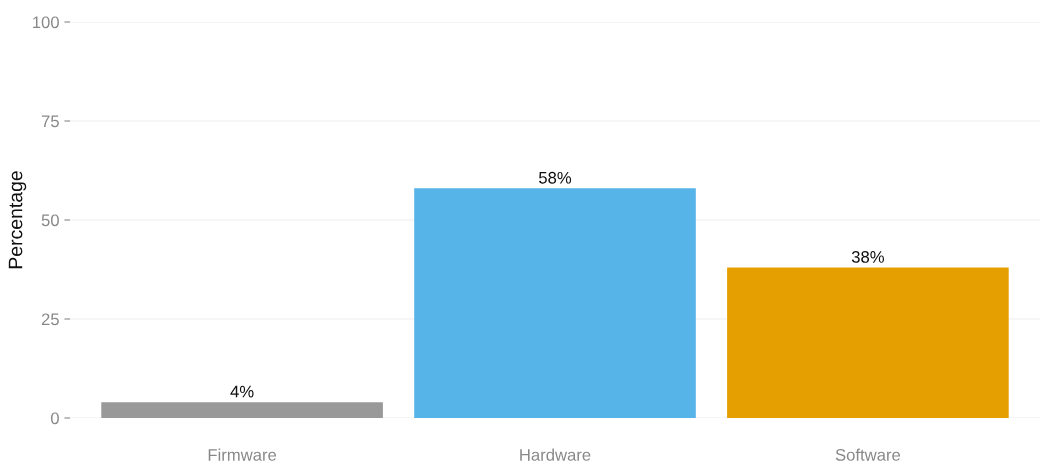 The height and width of the screenshot is (461, 1049). Describe the element at coordinates (868, 454) in the screenshot. I see `x-tick-label: Software` at that location.